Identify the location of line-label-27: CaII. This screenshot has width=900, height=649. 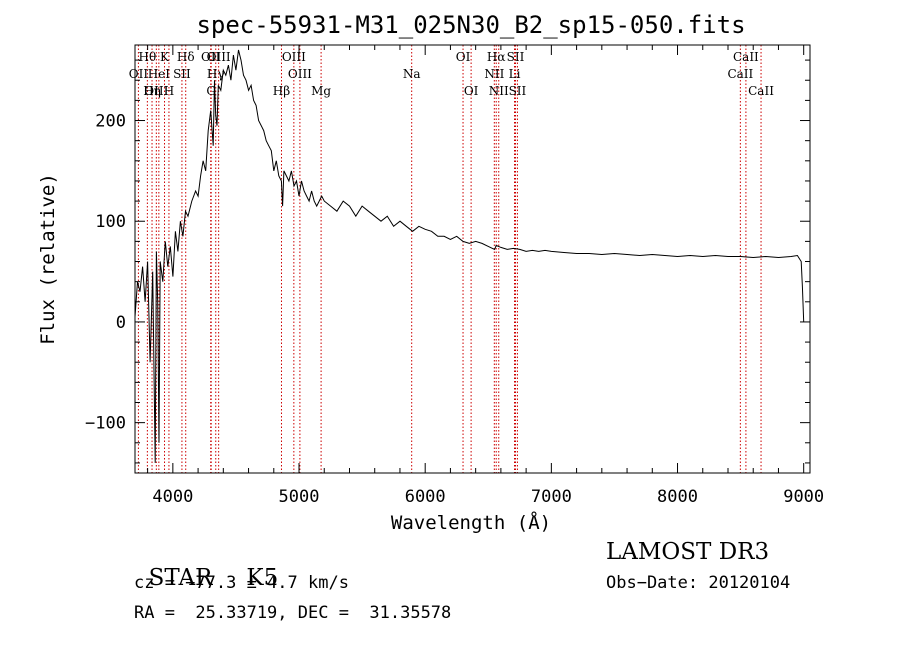
(740, 74).